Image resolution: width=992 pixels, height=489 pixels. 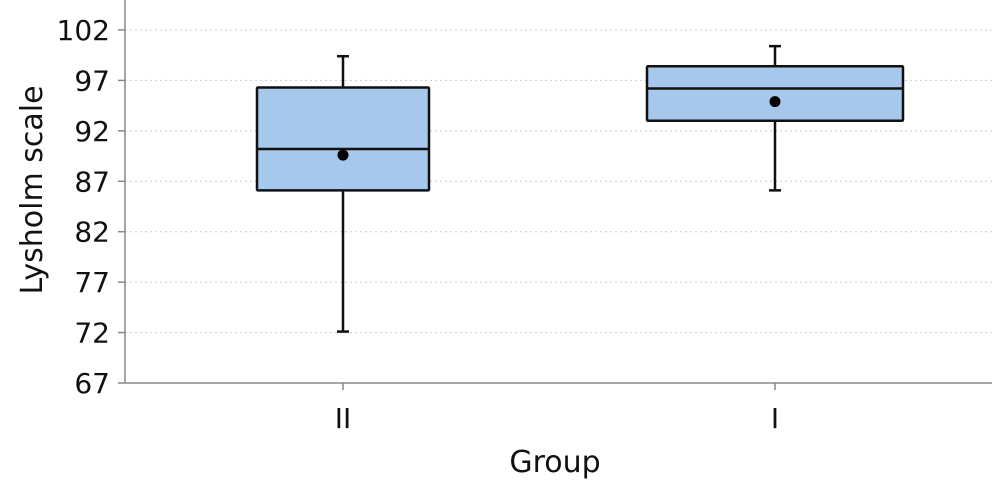 I want to click on box-I, so click(x=775, y=118).